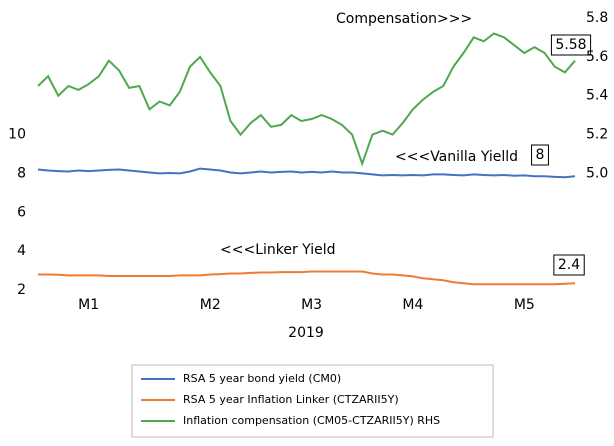 This screenshot has width=614, height=446. I want to click on x-axis-label: 2019, so click(306, 333).